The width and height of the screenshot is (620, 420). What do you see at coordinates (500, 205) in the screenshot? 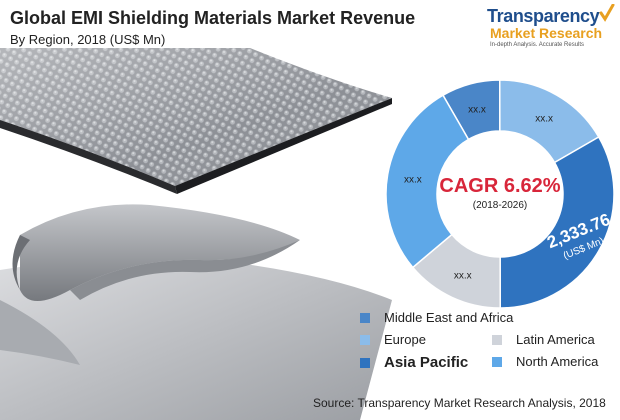
I see `cagr-period: (2018-2026)` at bounding box center [500, 205].